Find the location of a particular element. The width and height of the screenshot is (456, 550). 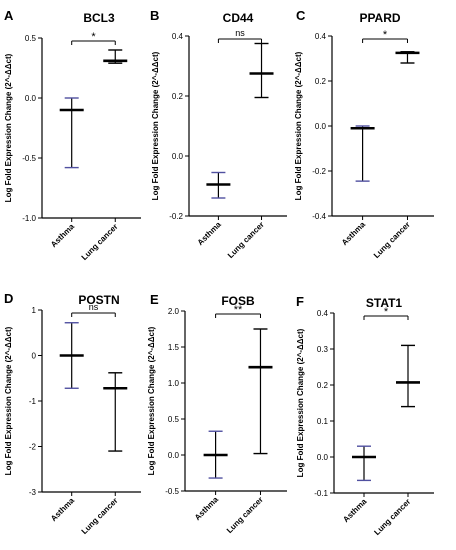

gene-title: BCL3 is located at coordinates (99, 18).